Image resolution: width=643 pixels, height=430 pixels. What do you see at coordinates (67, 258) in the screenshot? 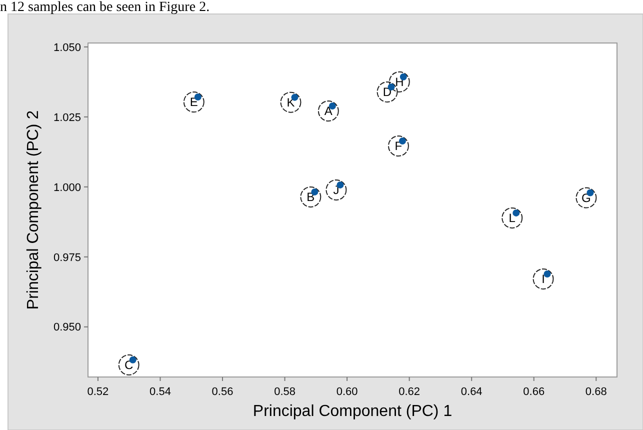
I see `y-tick-label: 0.975` at bounding box center [67, 258].